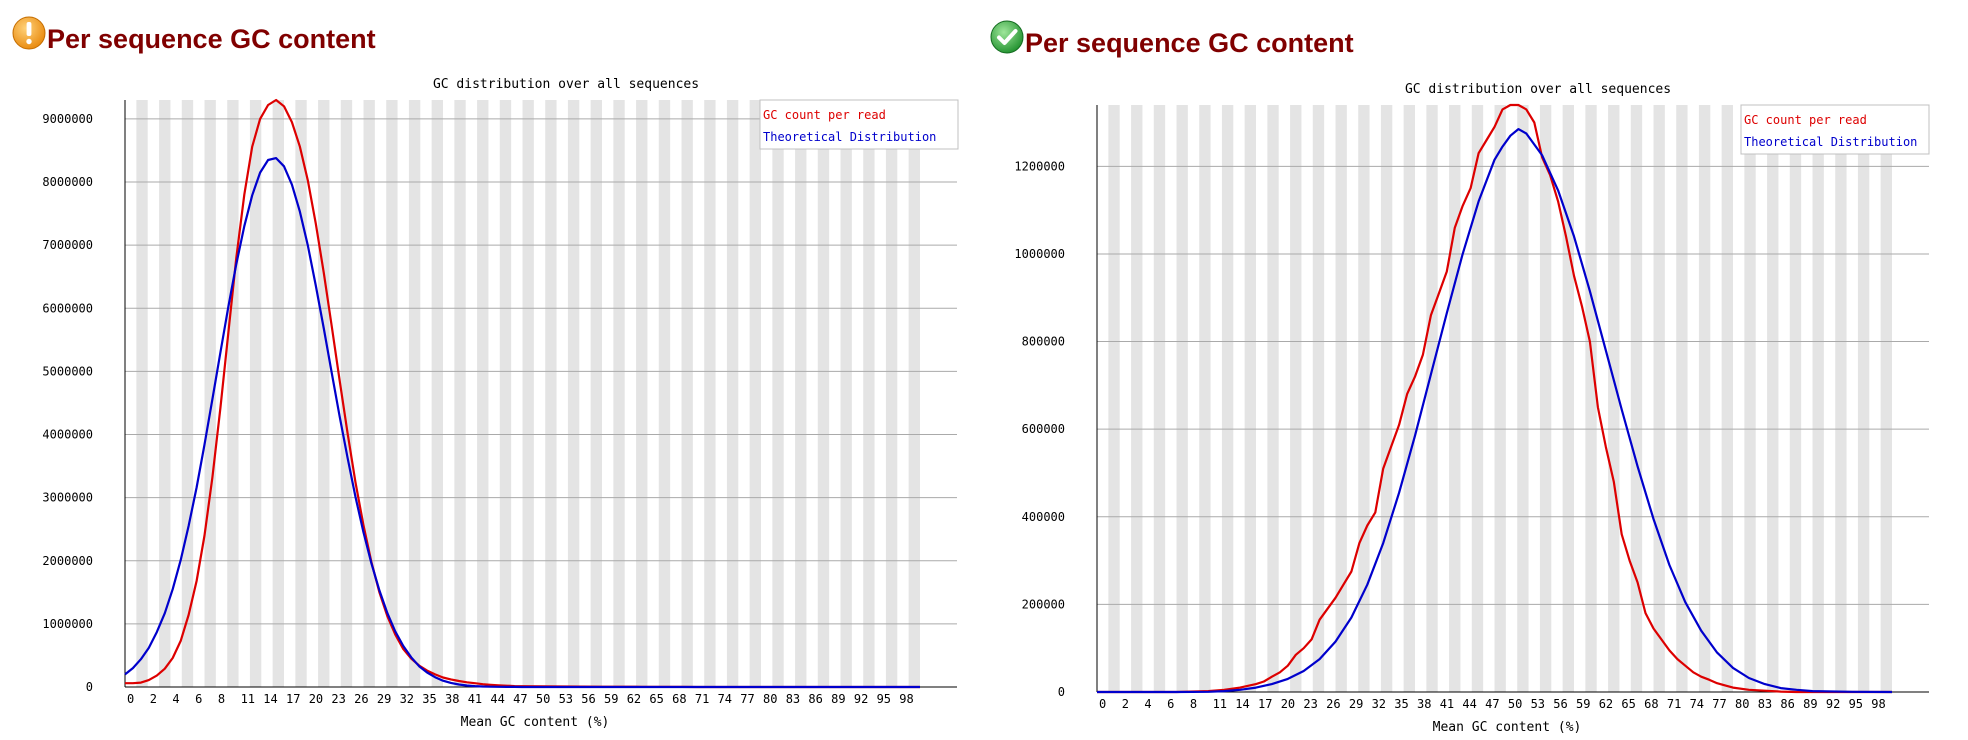  Describe the element at coordinates (611, 699) in the screenshot. I see `x-tick-label: 59` at that location.